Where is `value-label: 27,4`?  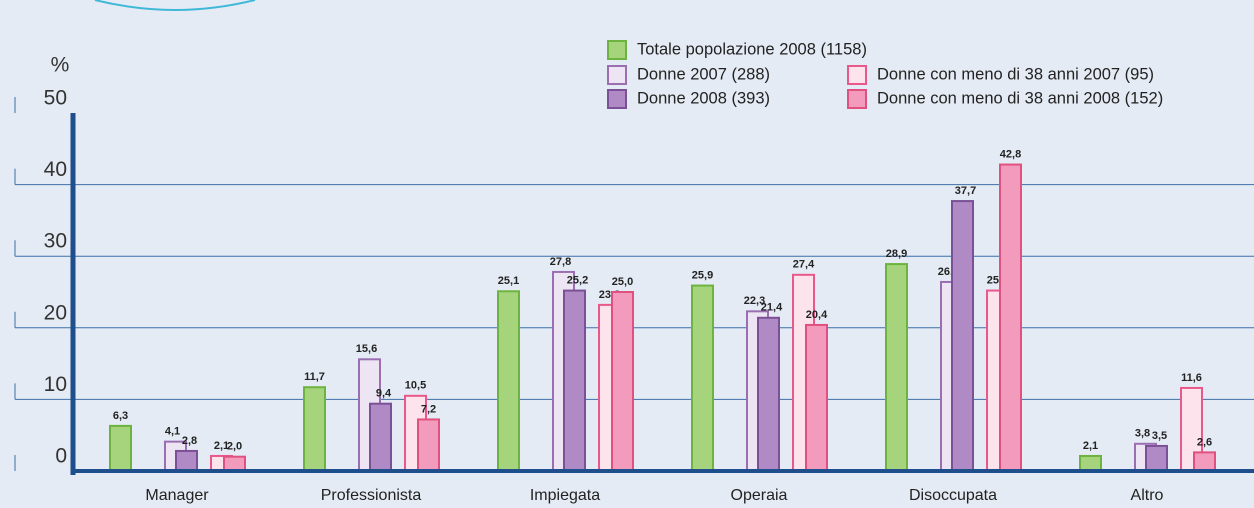 value-label: 27,4 is located at coordinates (804, 265).